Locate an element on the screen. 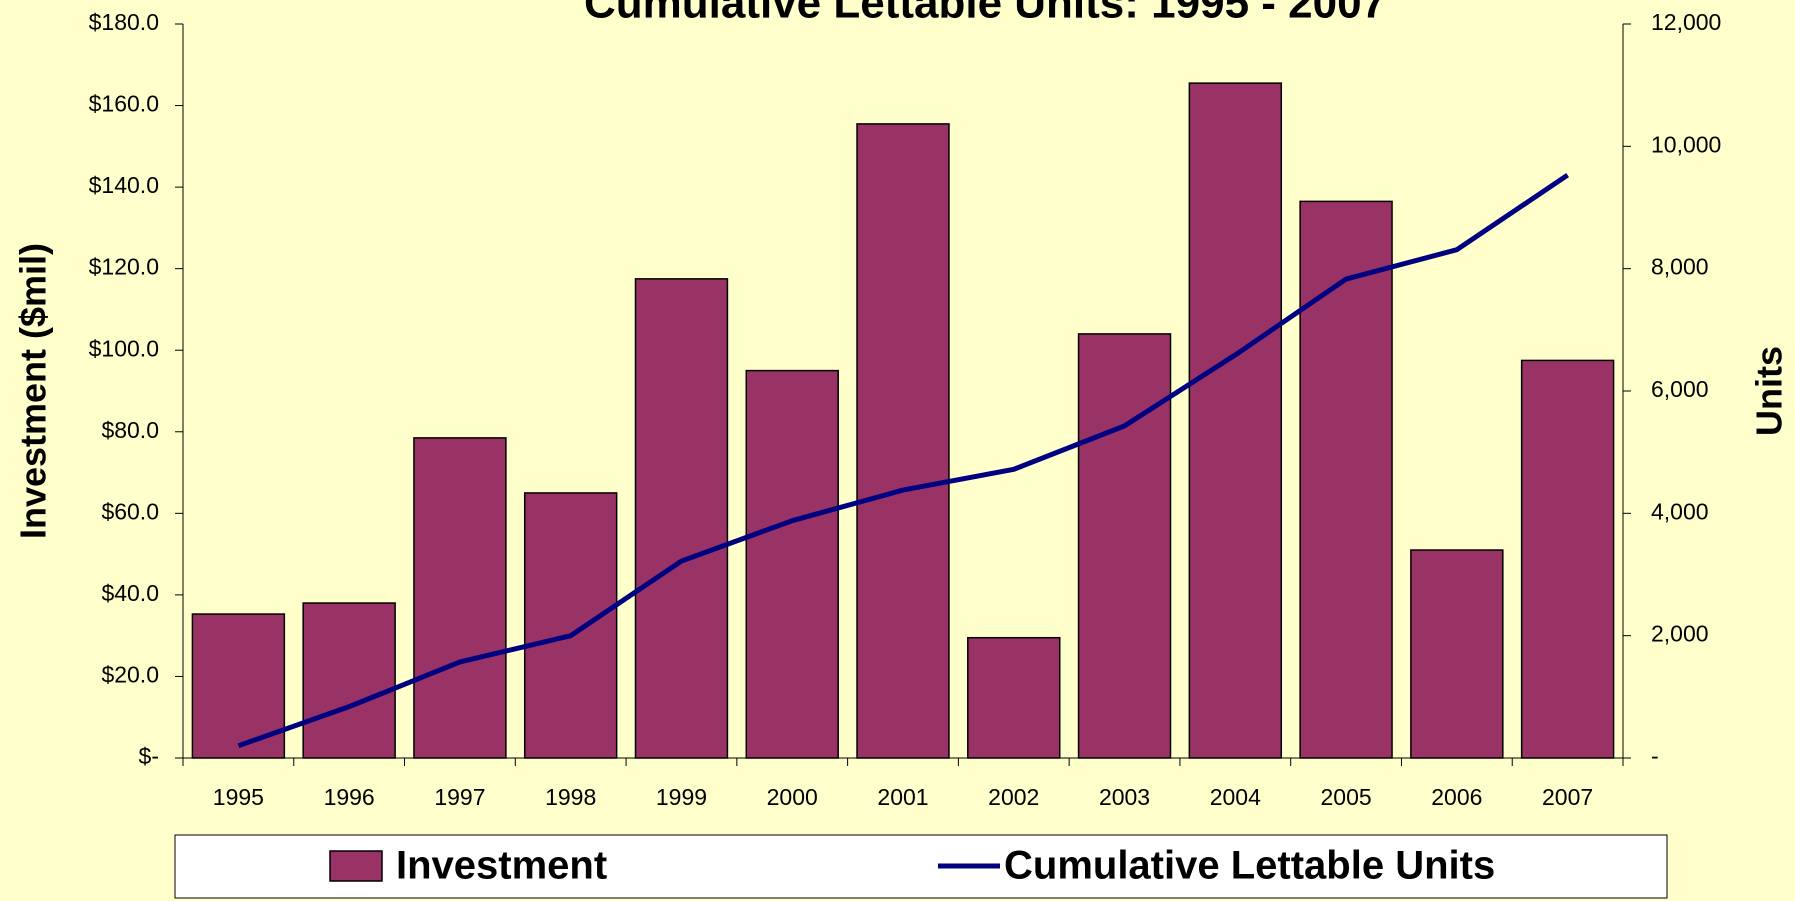 This screenshot has width=1795, height=901. y-tick-label: $60.0 is located at coordinates (130, 511).